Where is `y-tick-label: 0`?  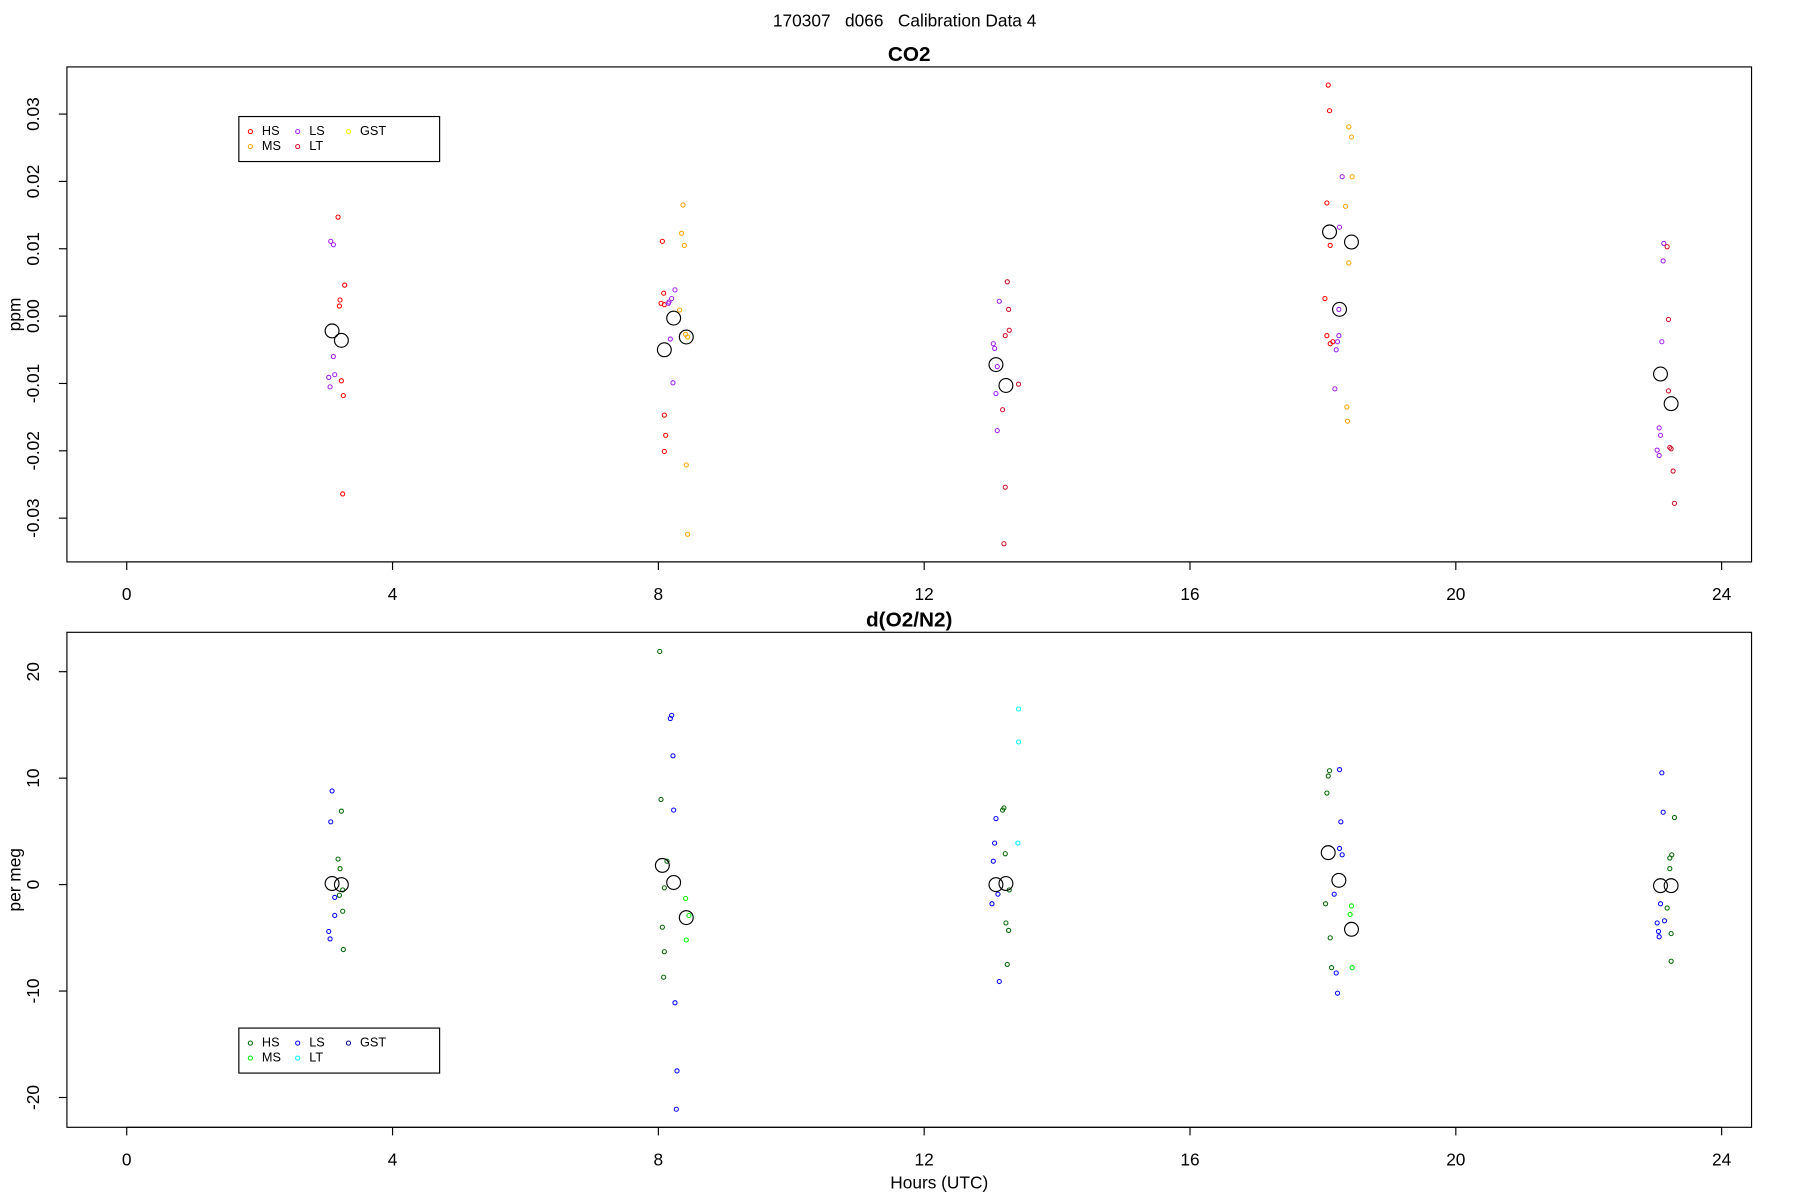 y-tick-label: 0 is located at coordinates (33, 885).